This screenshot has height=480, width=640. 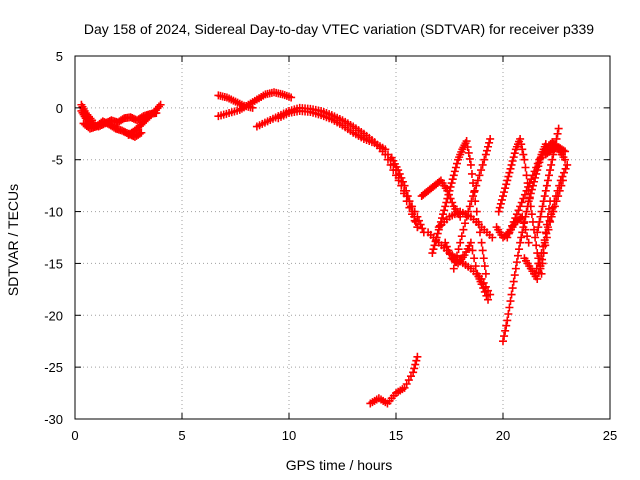 I want to click on y-tick-label: 5, so click(x=59, y=56).